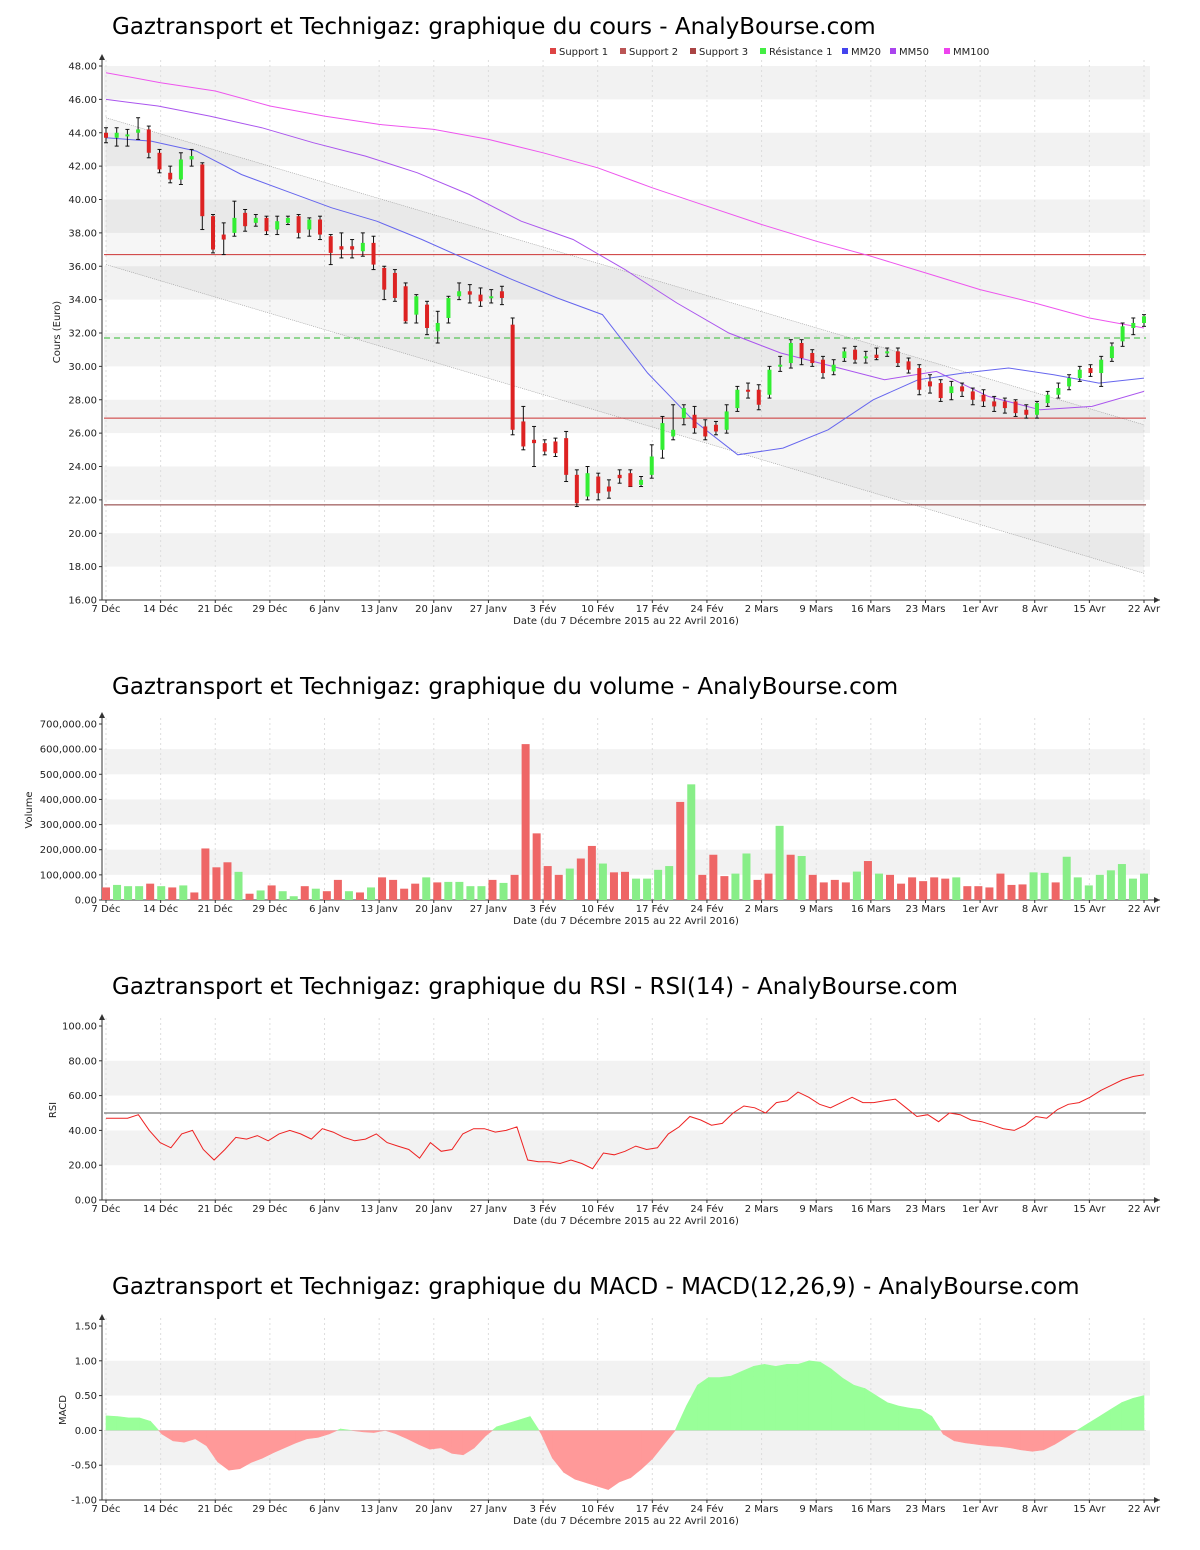  I want to click on rsi-y-tick-label: 60.00, so click(82, 1096).